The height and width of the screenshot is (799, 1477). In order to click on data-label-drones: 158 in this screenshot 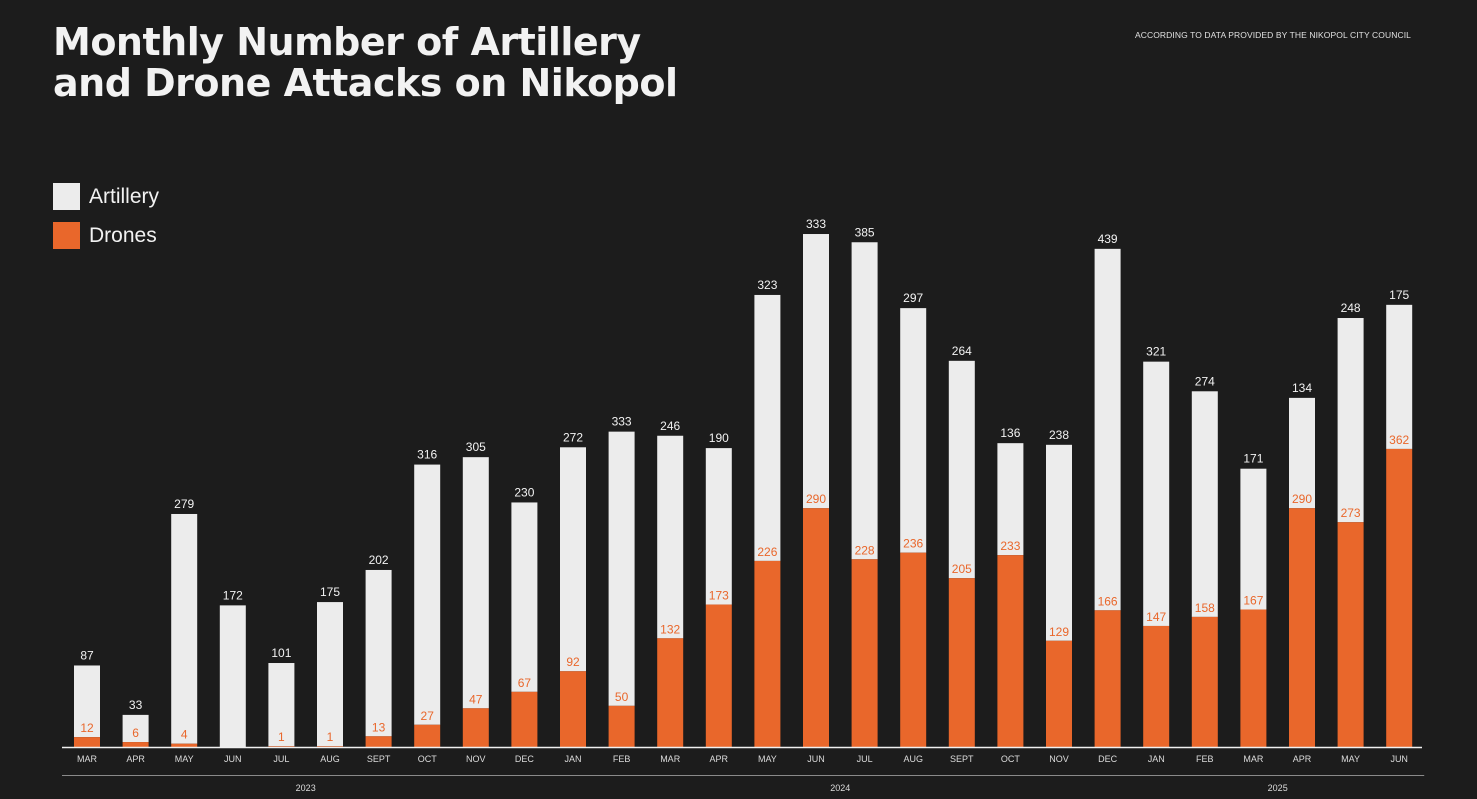, I will do `click(1205, 608)`.